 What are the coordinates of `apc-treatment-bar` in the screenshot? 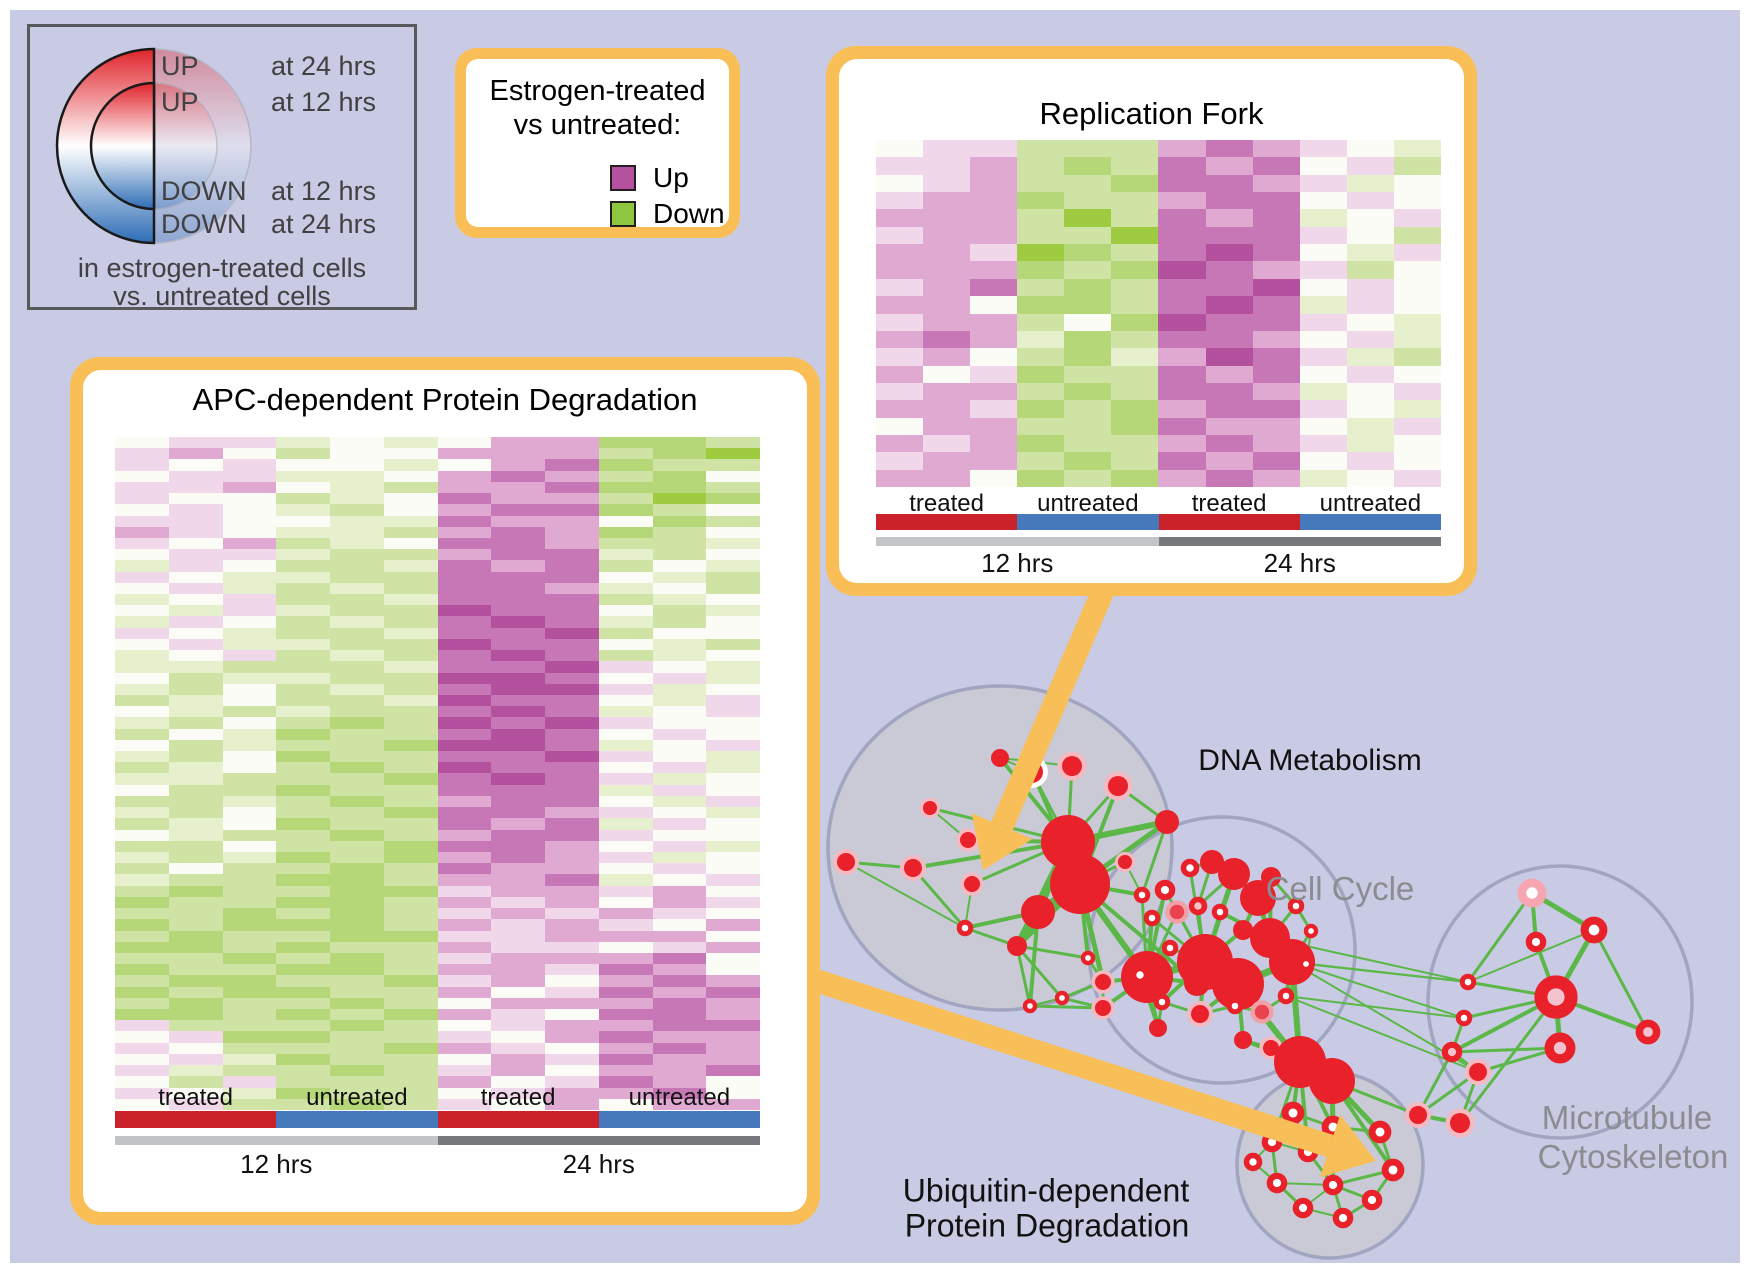 It's located at (437, 1119).